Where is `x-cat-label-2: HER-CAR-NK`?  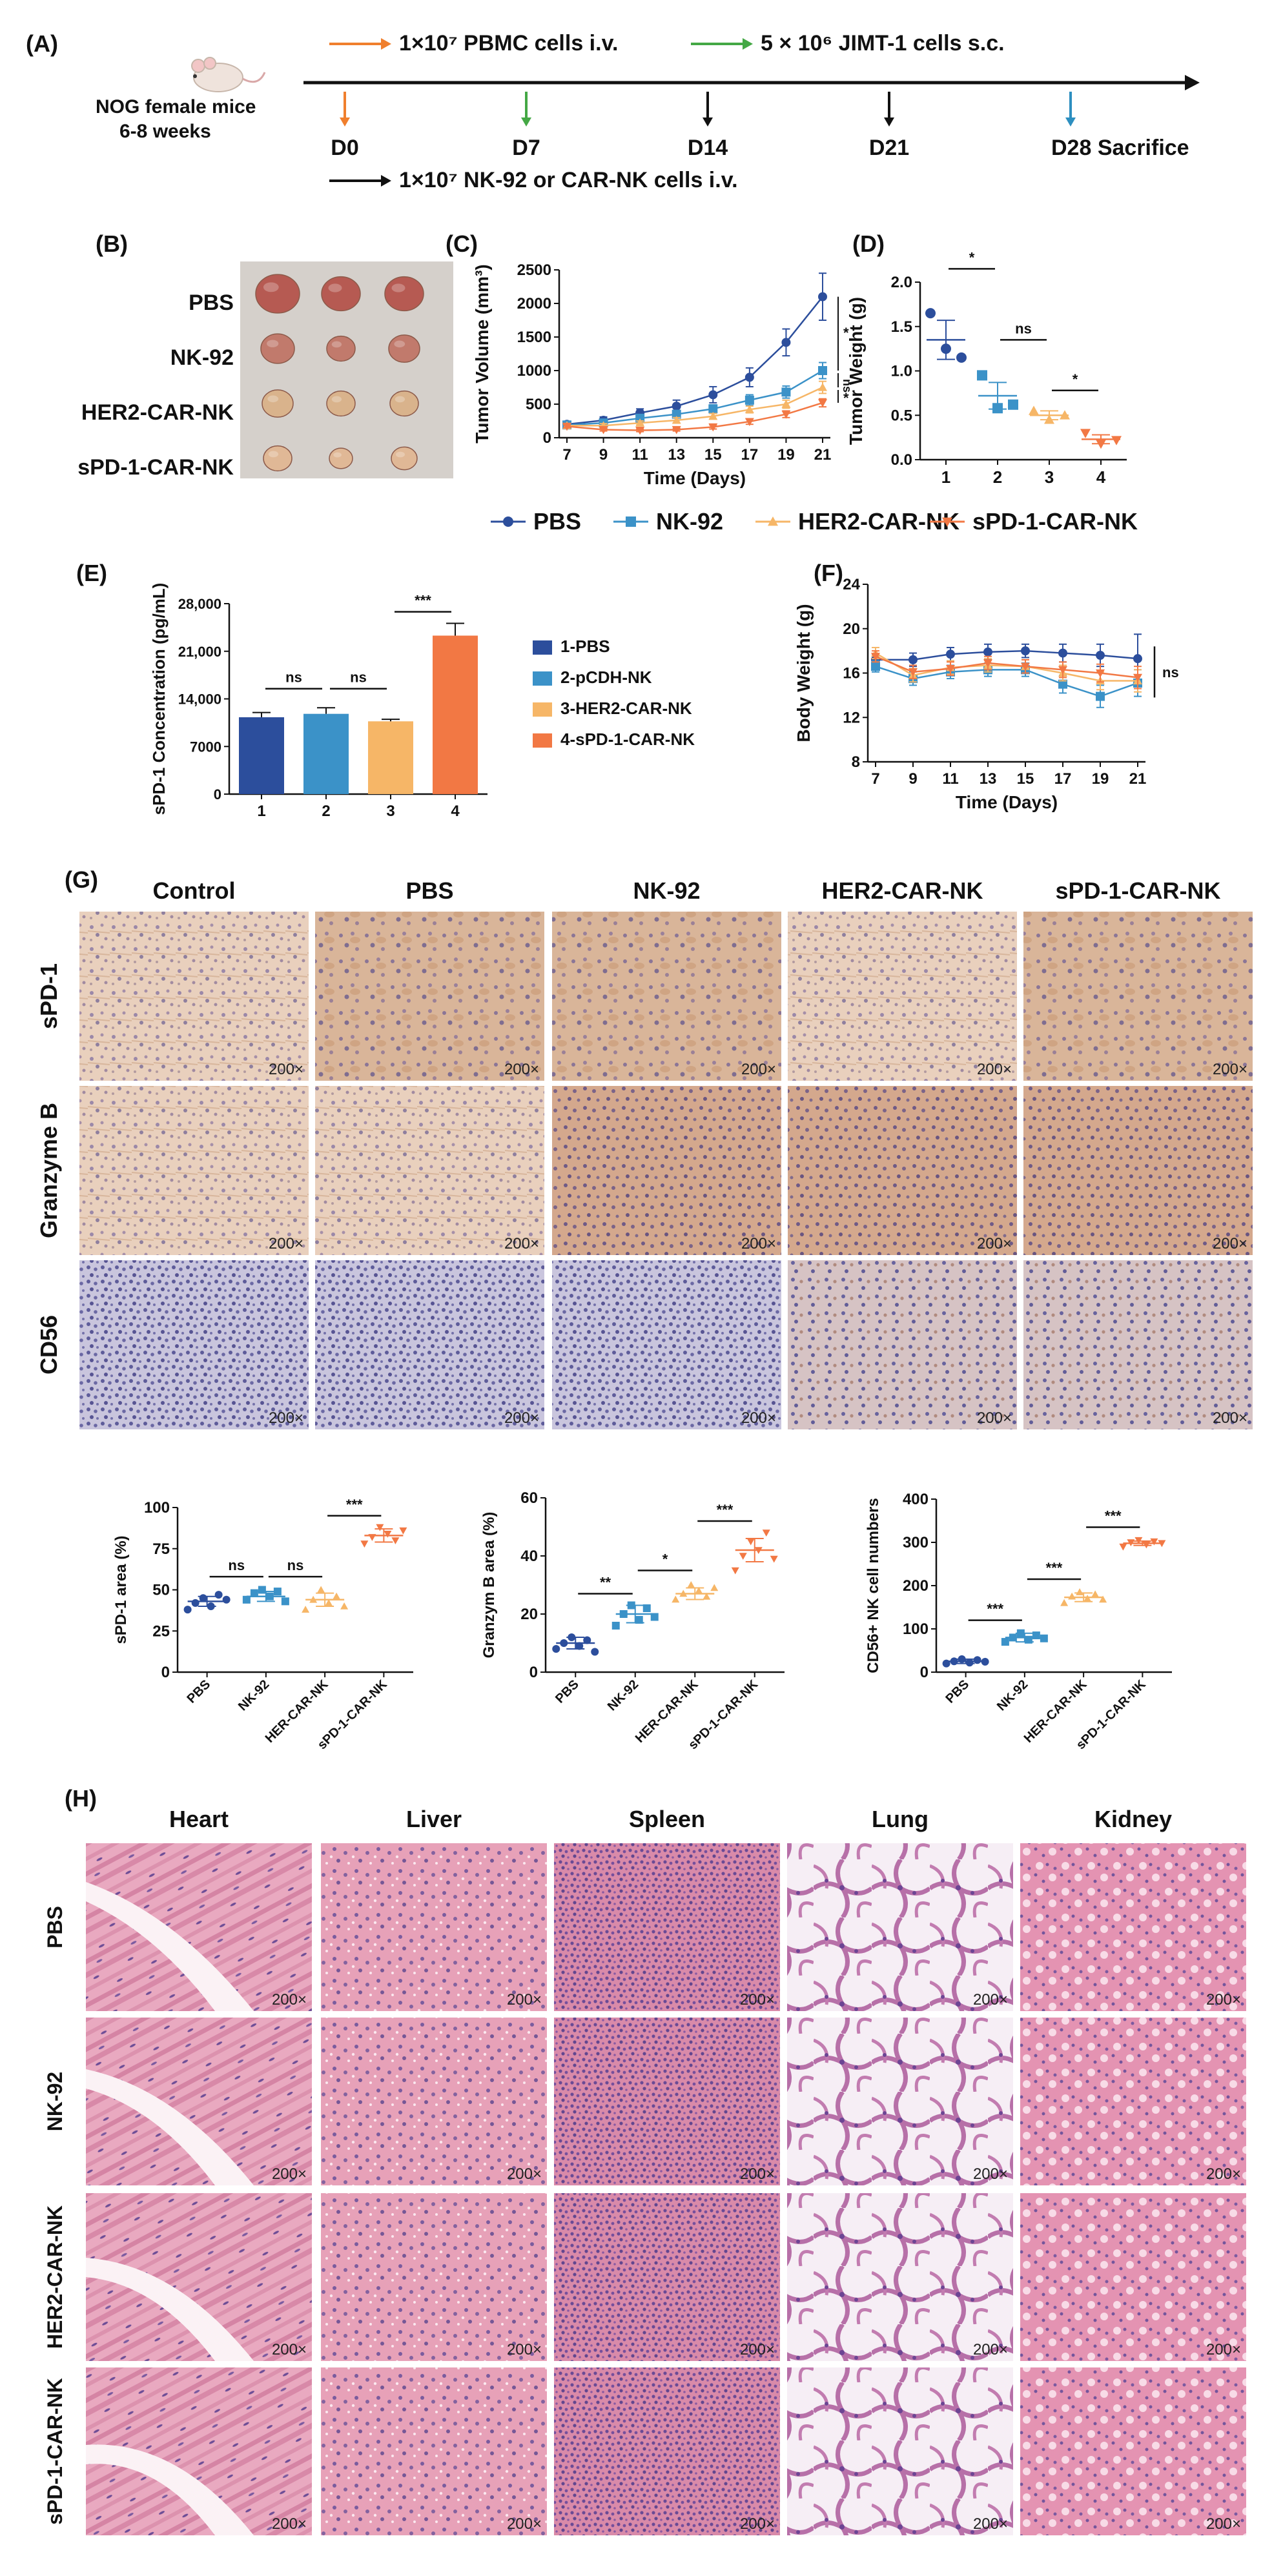
x-cat-label-2: HER-CAR-NK is located at coordinates (667, 1711).